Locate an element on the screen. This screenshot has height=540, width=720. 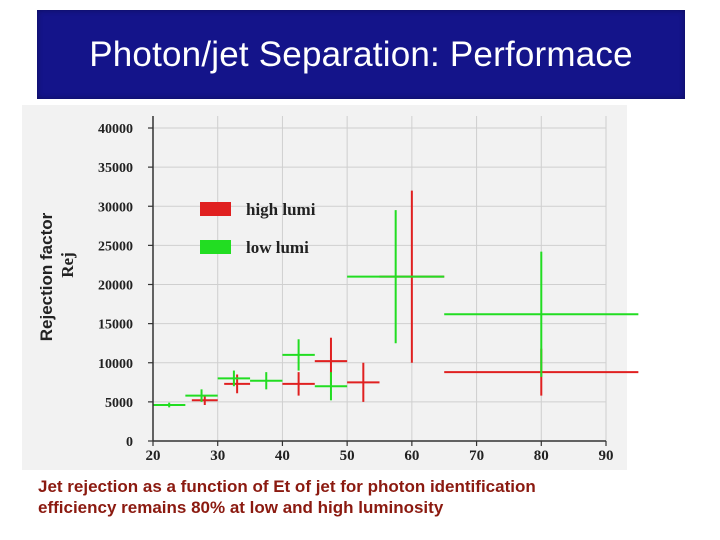
slide-title: Photon/jet Separation: Performace is located at coordinates (361, 54).